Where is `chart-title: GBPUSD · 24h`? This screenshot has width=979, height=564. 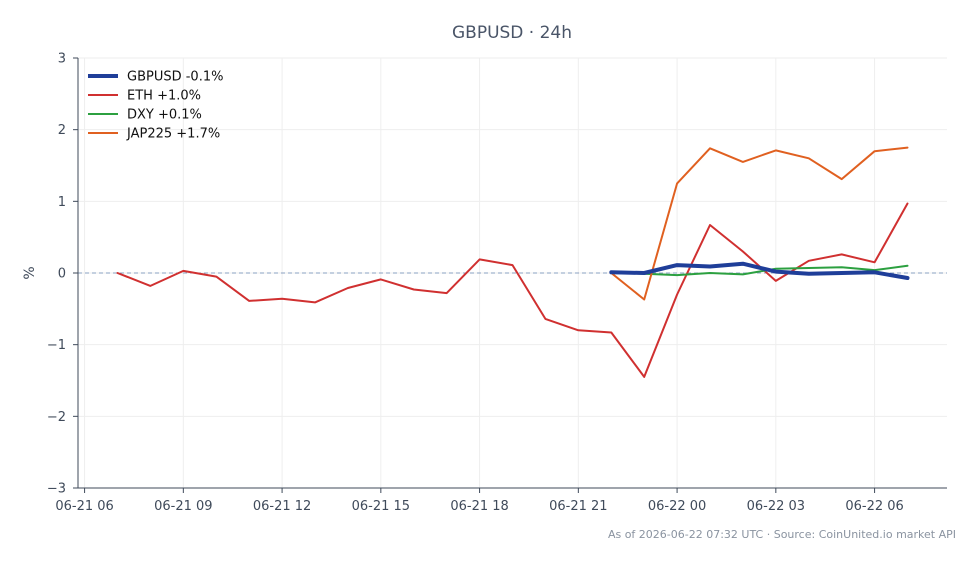 chart-title: GBPUSD · 24h is located at coordinates (512, 33).